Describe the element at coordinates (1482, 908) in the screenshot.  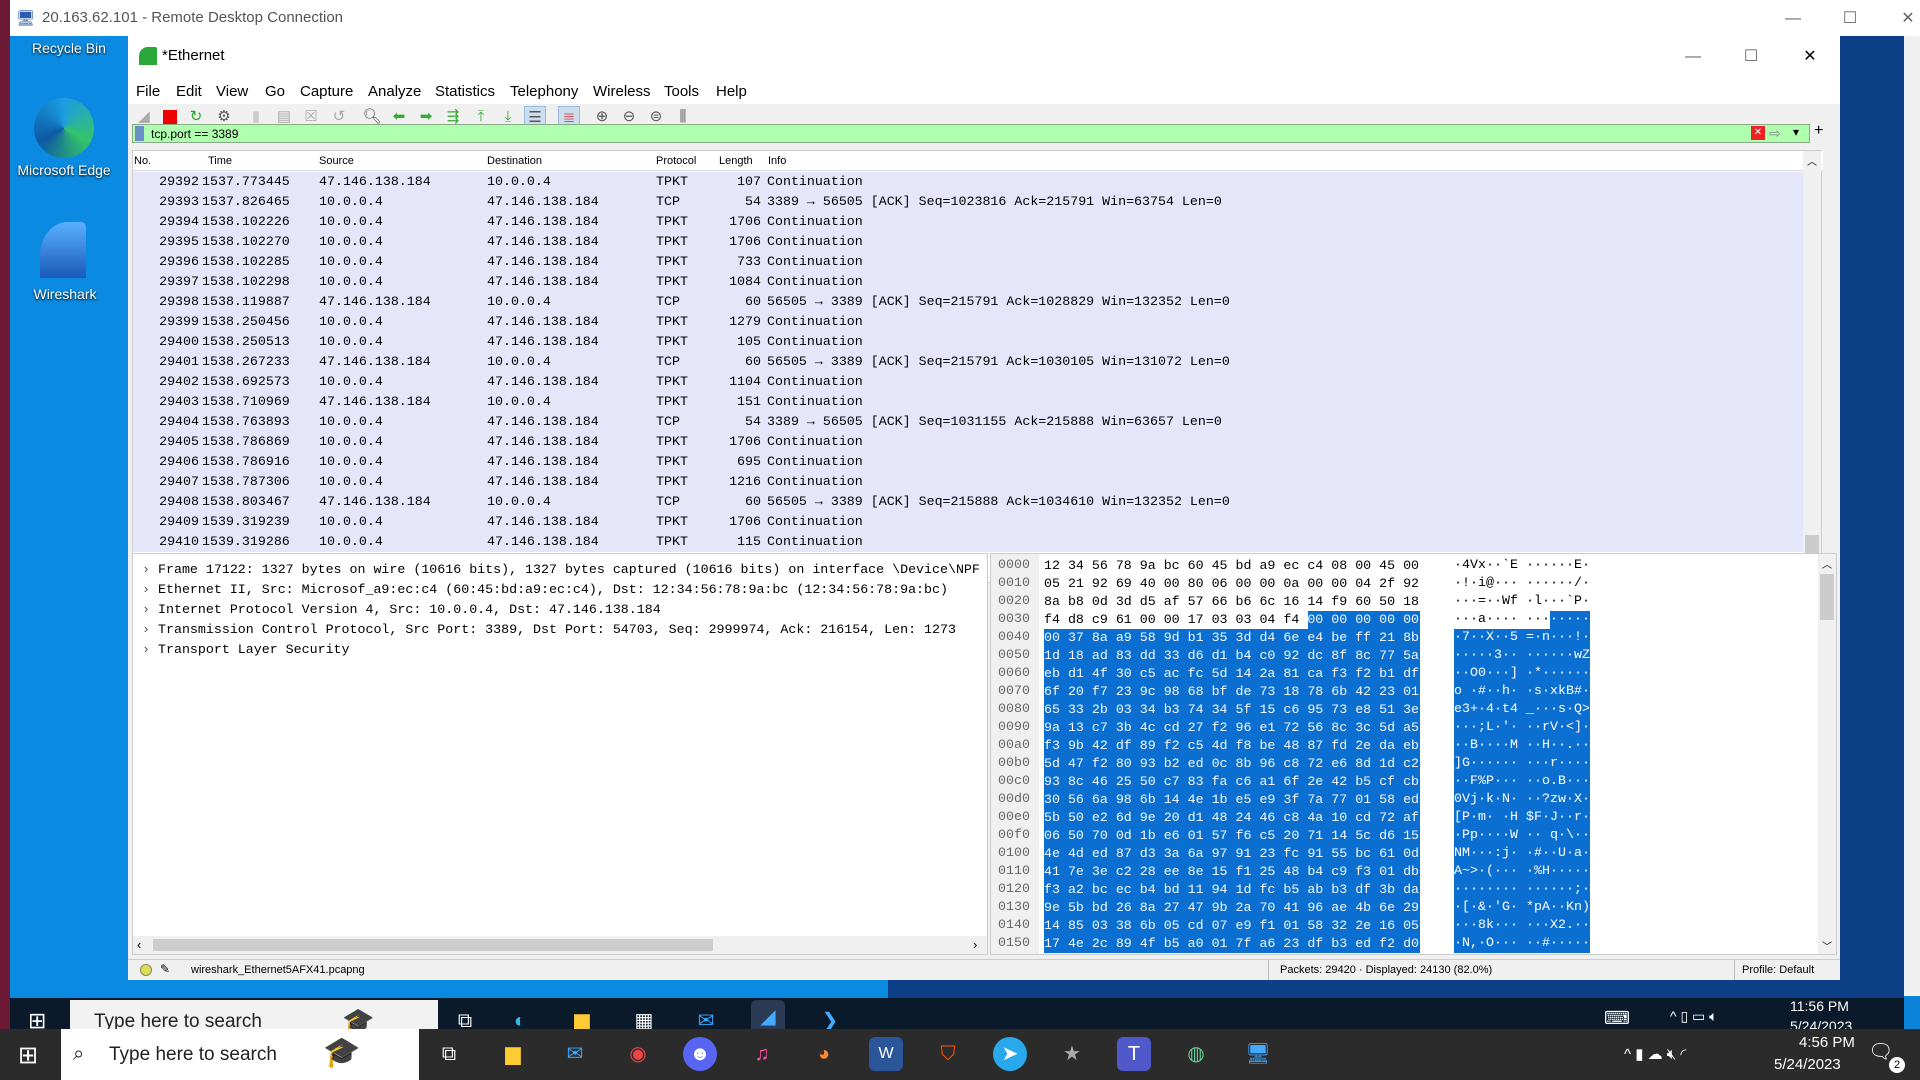
I see `ascii-char: &` at that location.